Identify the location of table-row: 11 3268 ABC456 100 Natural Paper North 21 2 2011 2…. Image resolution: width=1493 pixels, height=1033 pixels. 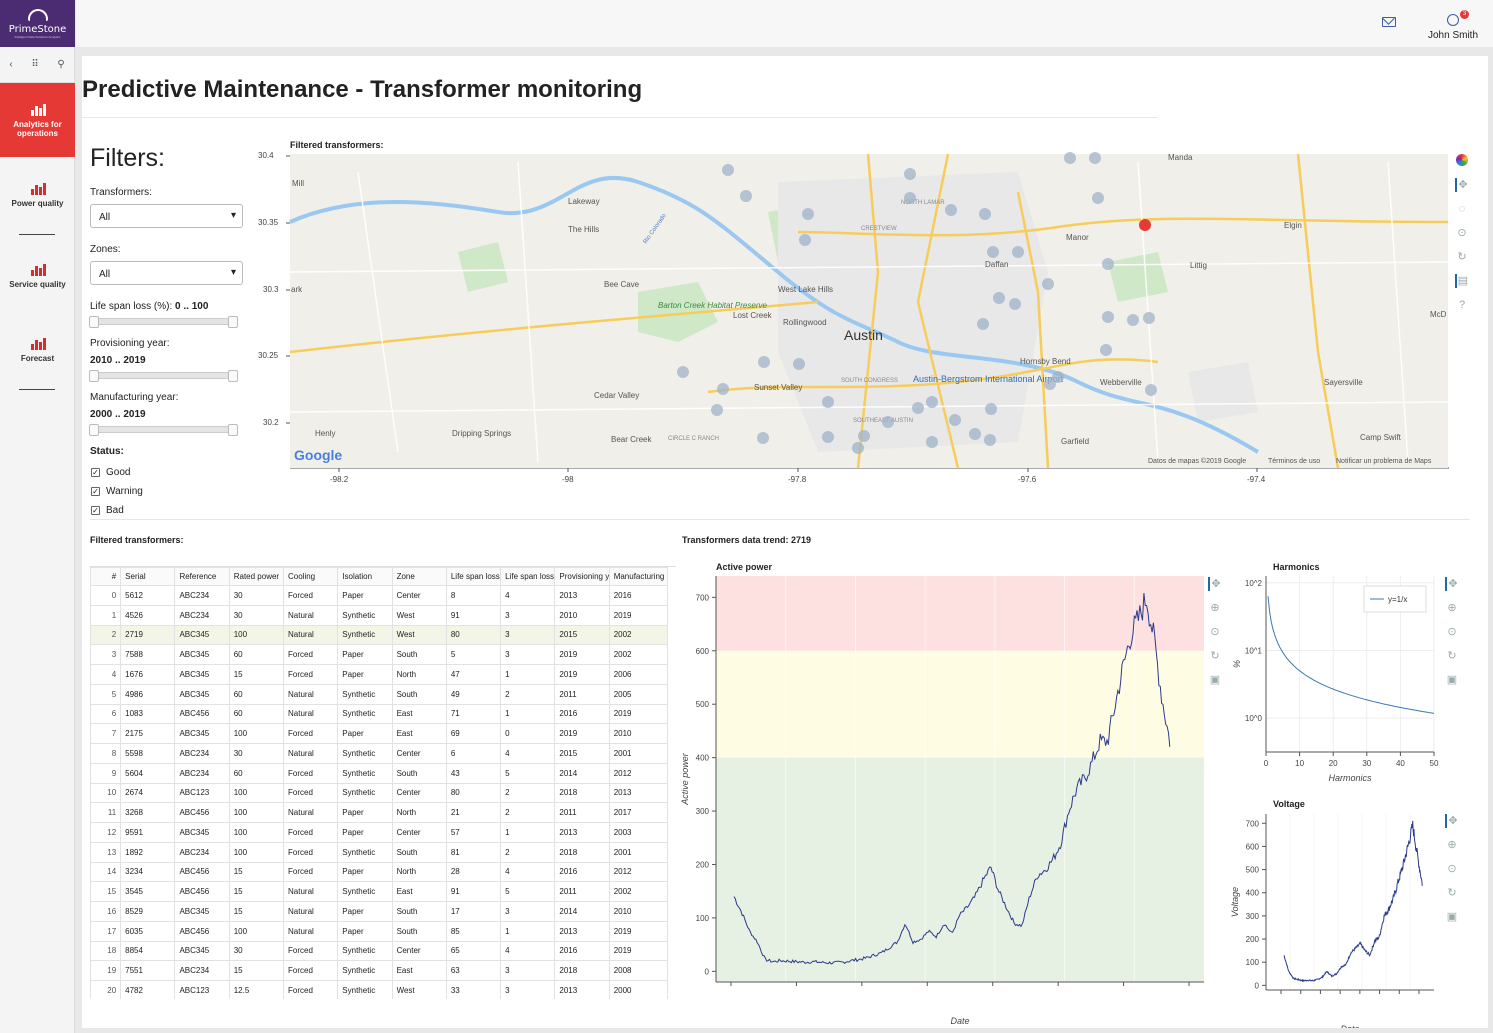
(379, 812).